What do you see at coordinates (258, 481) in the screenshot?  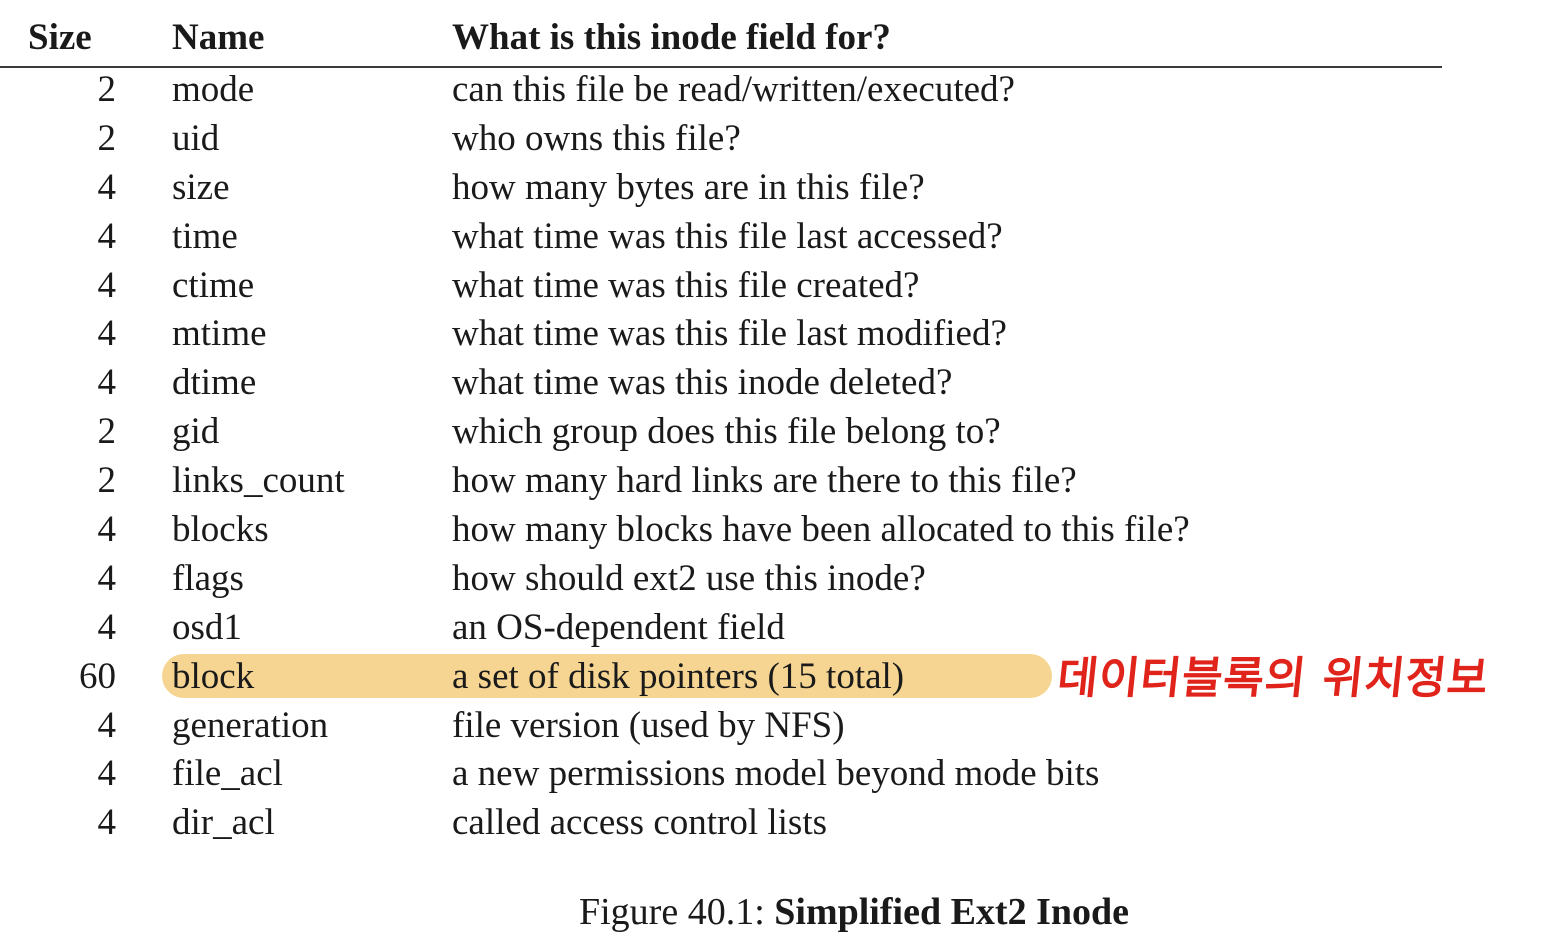 I see `cell-name: links_count` at bounding box center [258, 481].